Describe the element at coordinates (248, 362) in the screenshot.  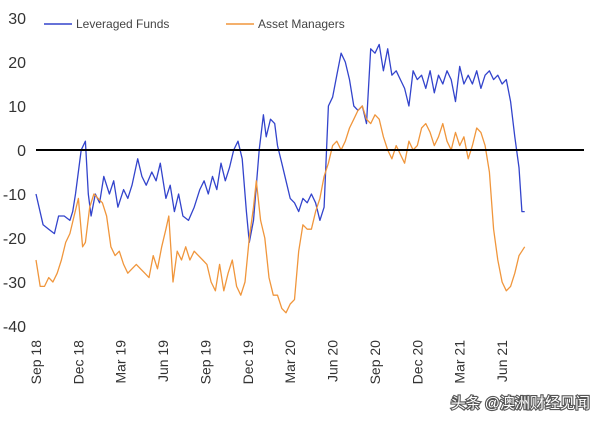
I see `x-tick-label: Dec 19` at that location.